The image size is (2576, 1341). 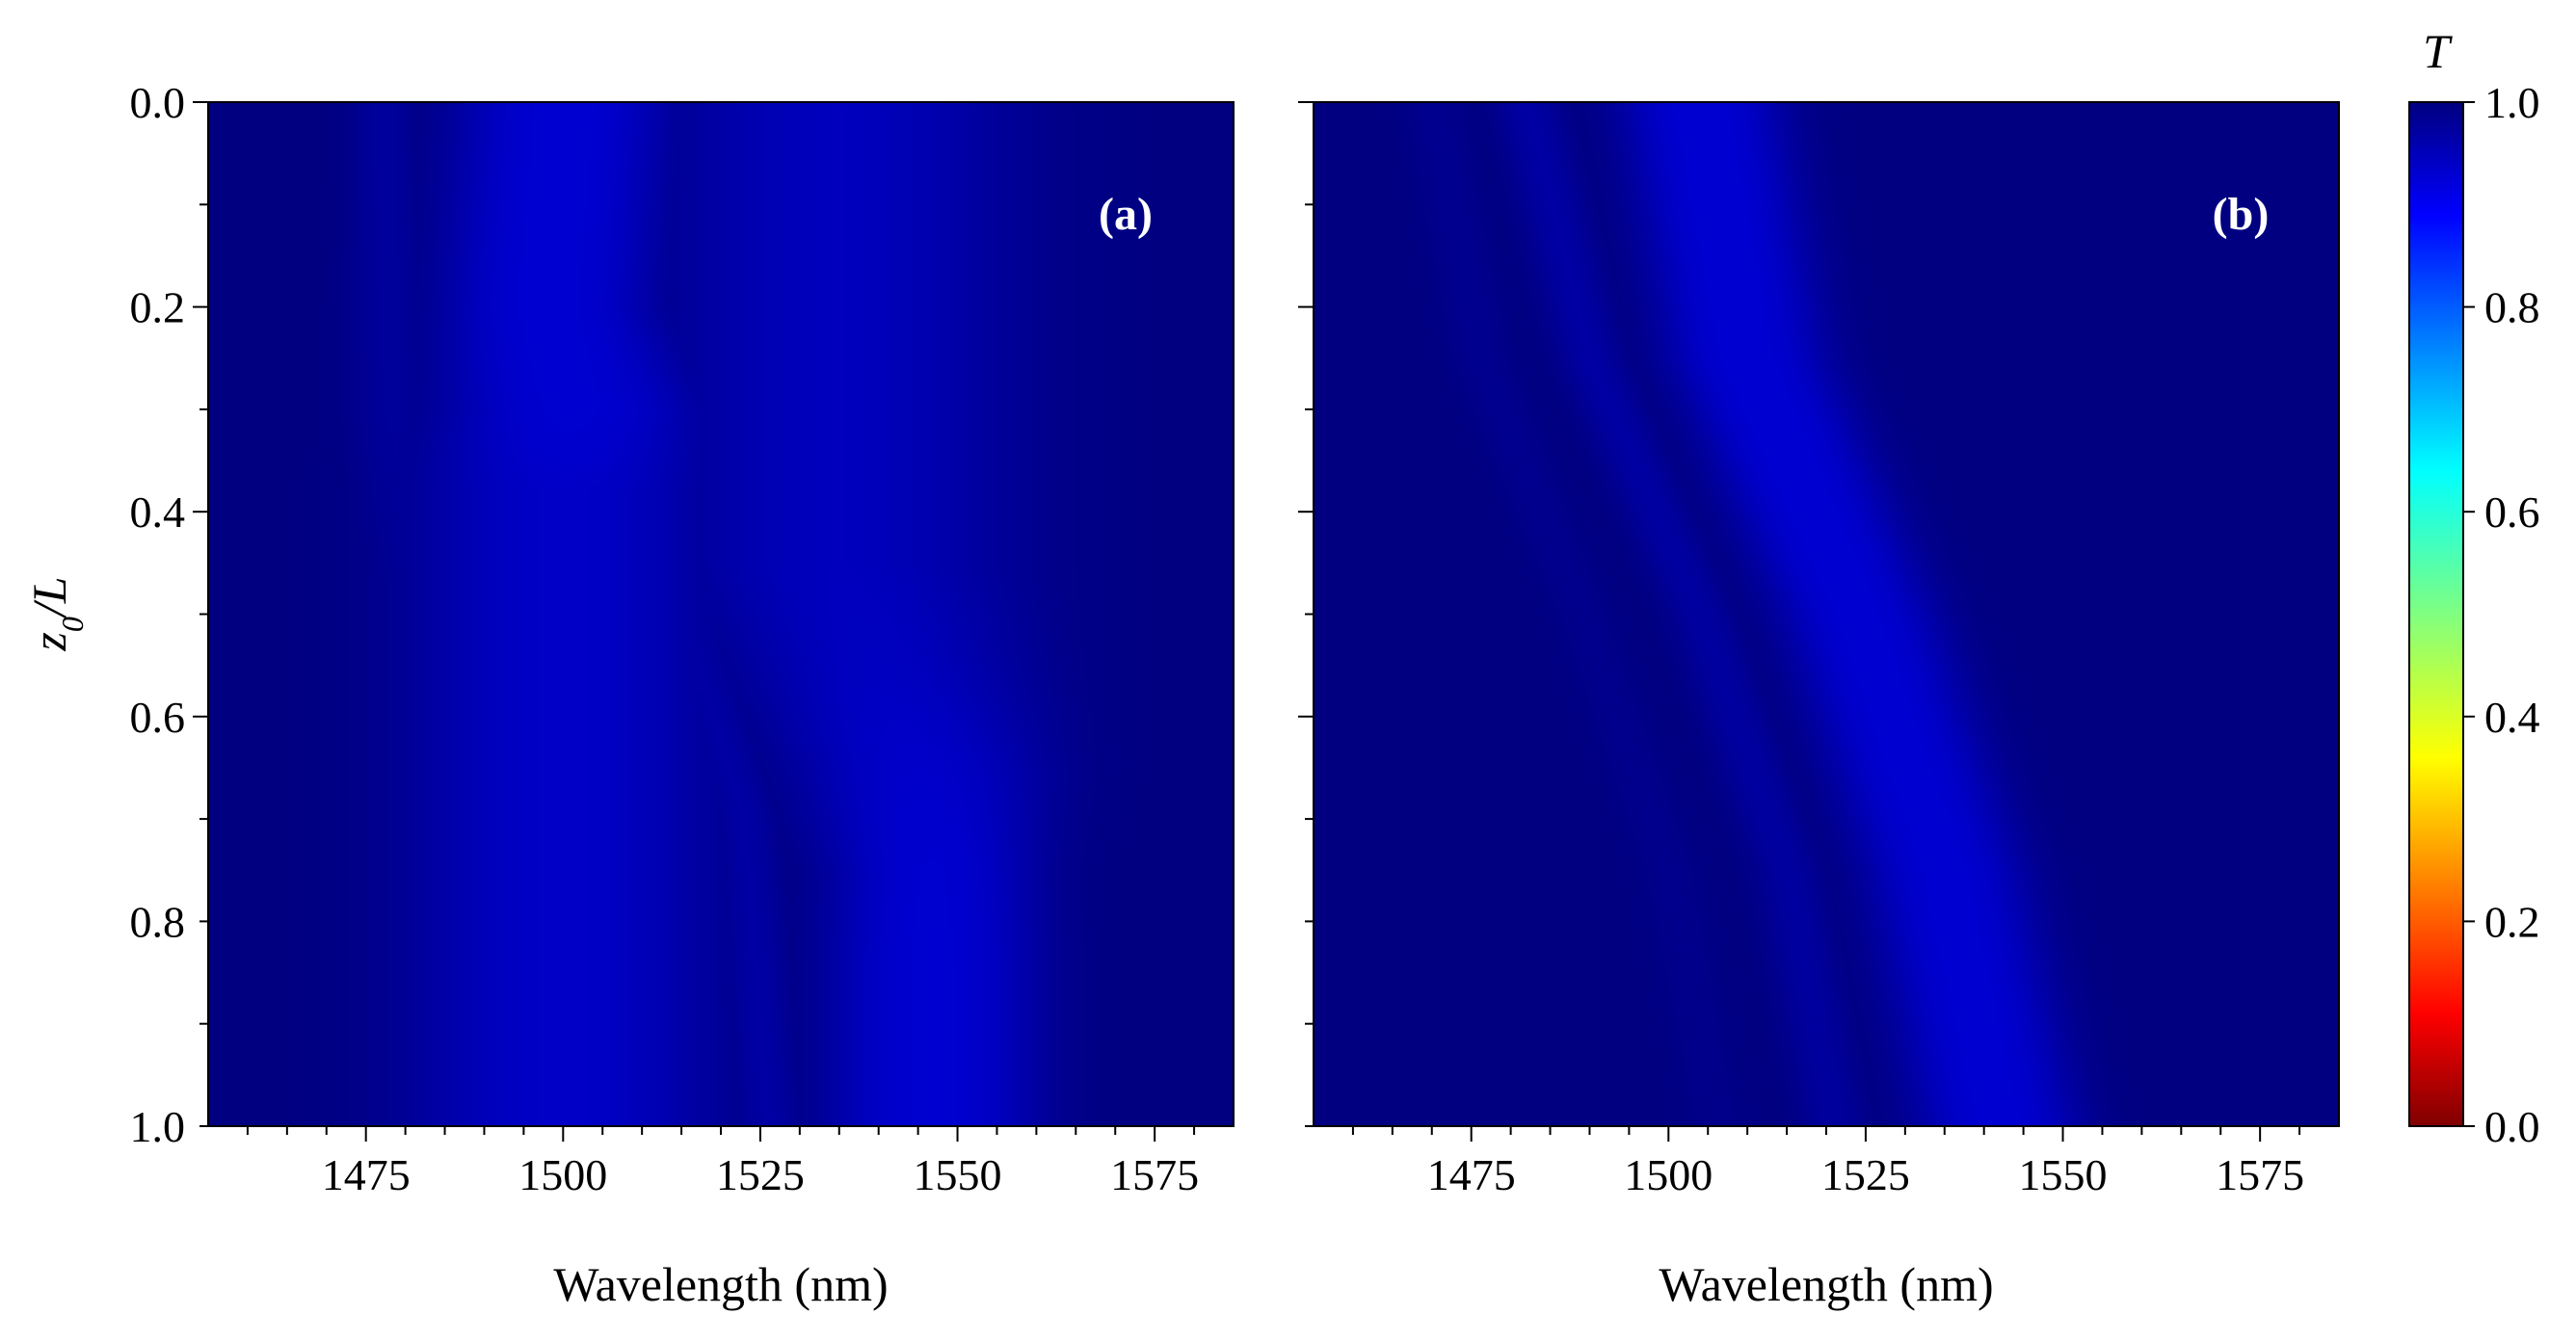 What do you see at coordinates (2501, 614) in the screenshot?
I see `colorbar-ticks: 0.0 0.2 0.4 0.6 0.8 1.0` at bounding box center [2501, 614].